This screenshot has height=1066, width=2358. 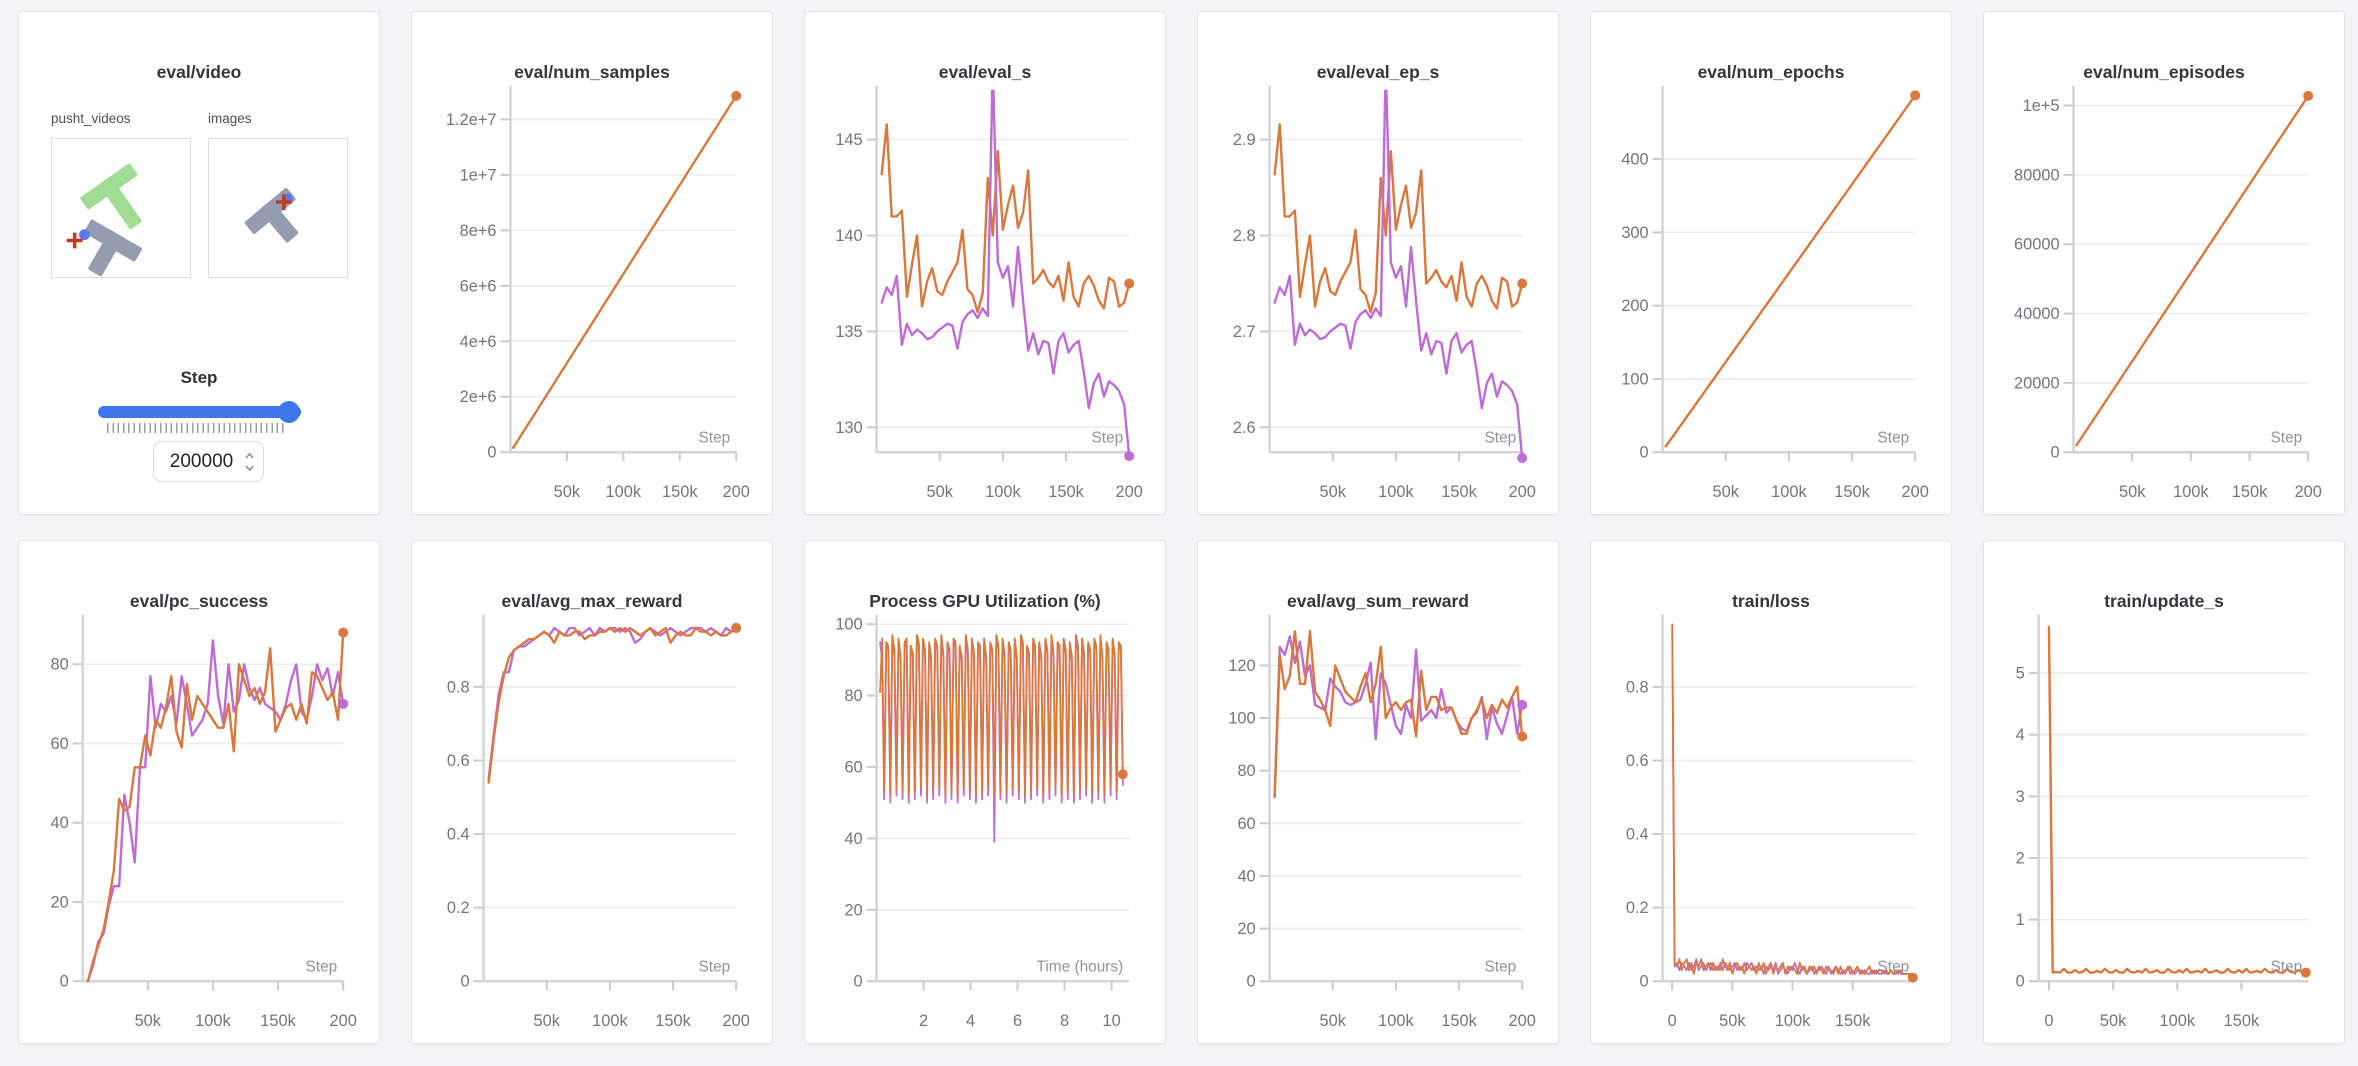 What do you see at coordinates (111, 196) in the screenshot?
I see `green-tee-shape` at bounding box center [111, 196].